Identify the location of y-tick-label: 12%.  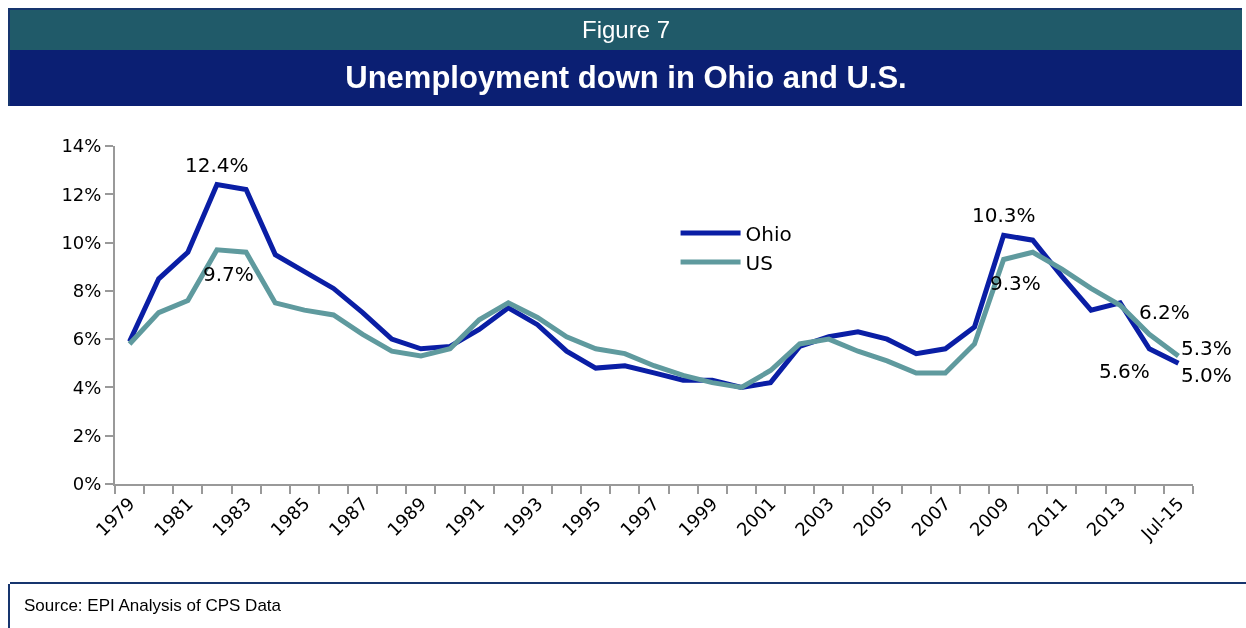
(81, 194).